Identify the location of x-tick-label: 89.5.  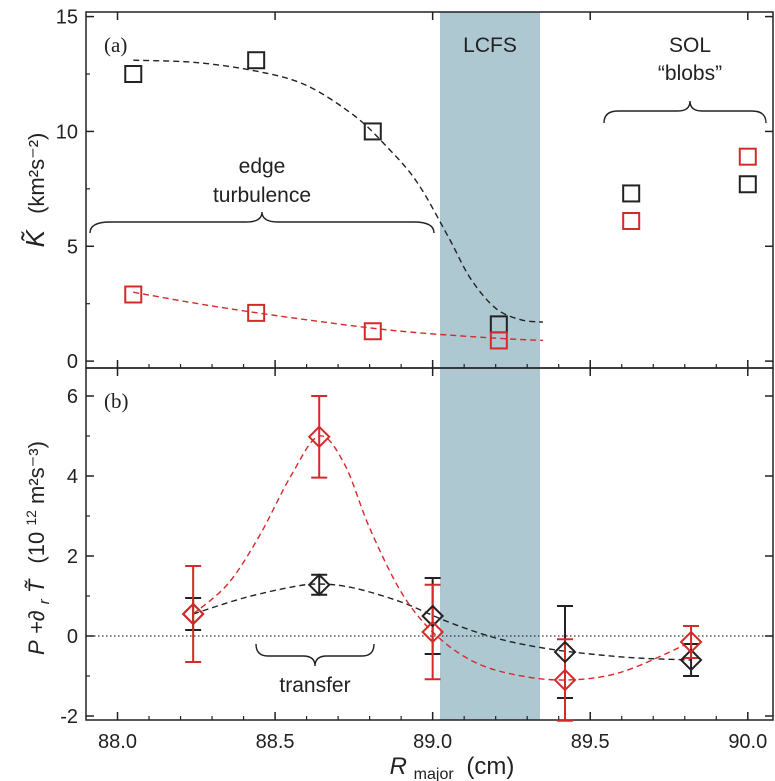
(590, 742).